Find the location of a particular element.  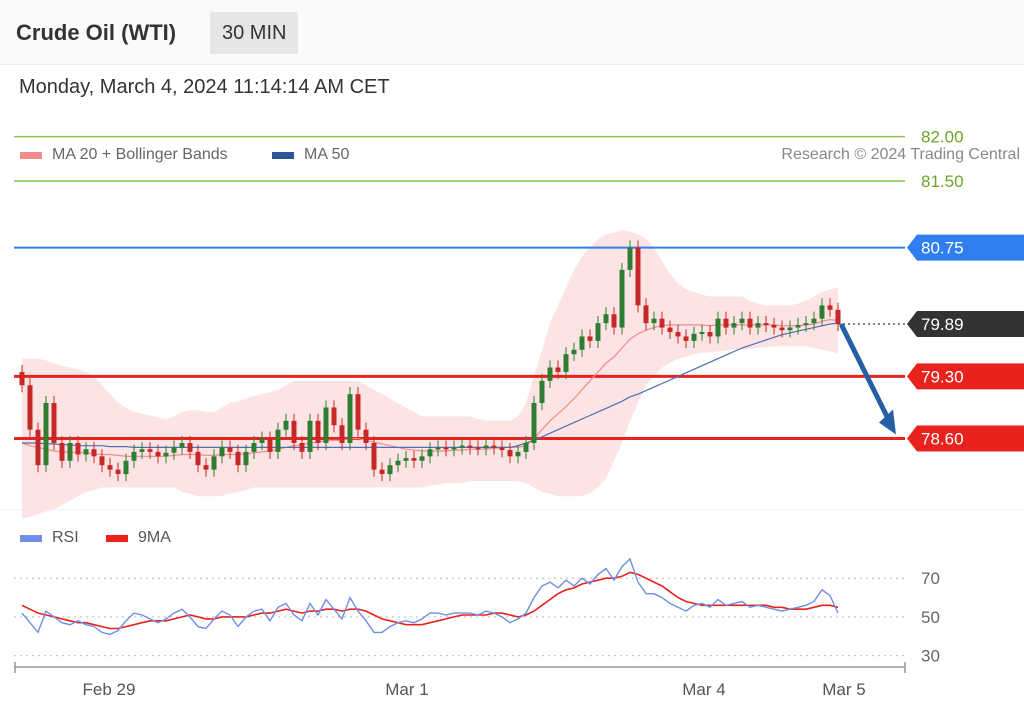

timeframe-button: 30 MIN is located at coordinates (254, 33).